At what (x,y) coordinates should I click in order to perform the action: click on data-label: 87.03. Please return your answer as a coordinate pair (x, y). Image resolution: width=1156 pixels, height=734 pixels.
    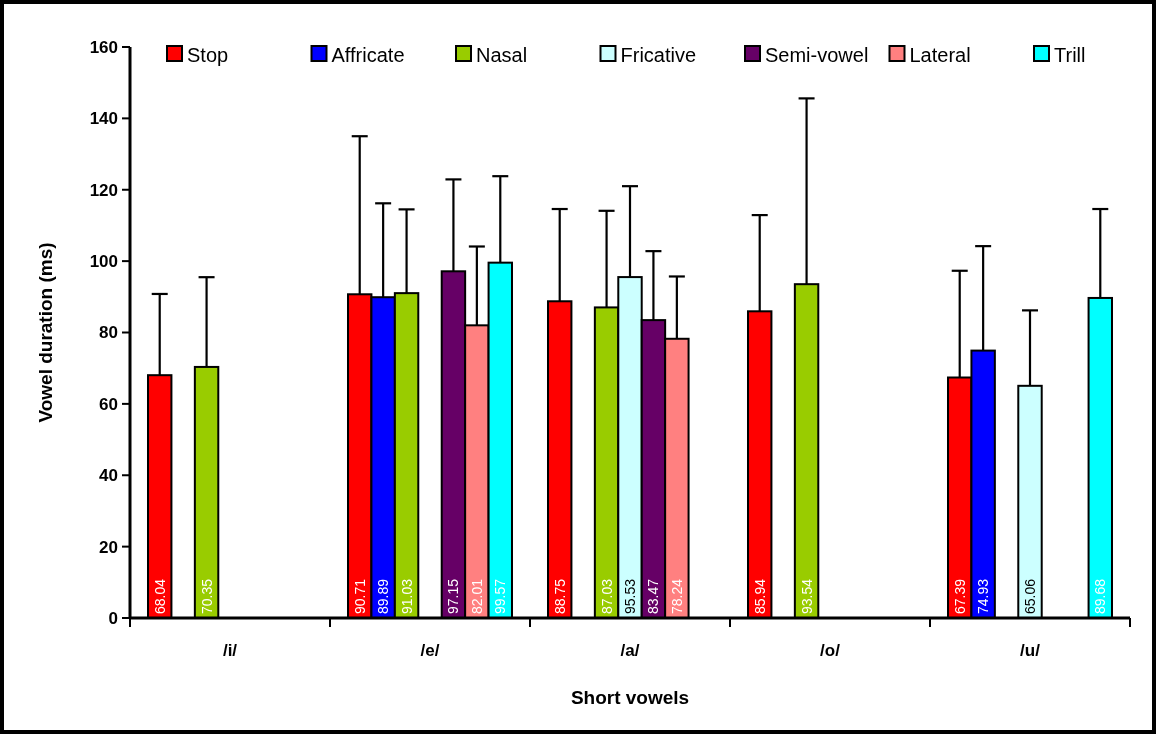
    Looking at the image, I should click on (606, 596).